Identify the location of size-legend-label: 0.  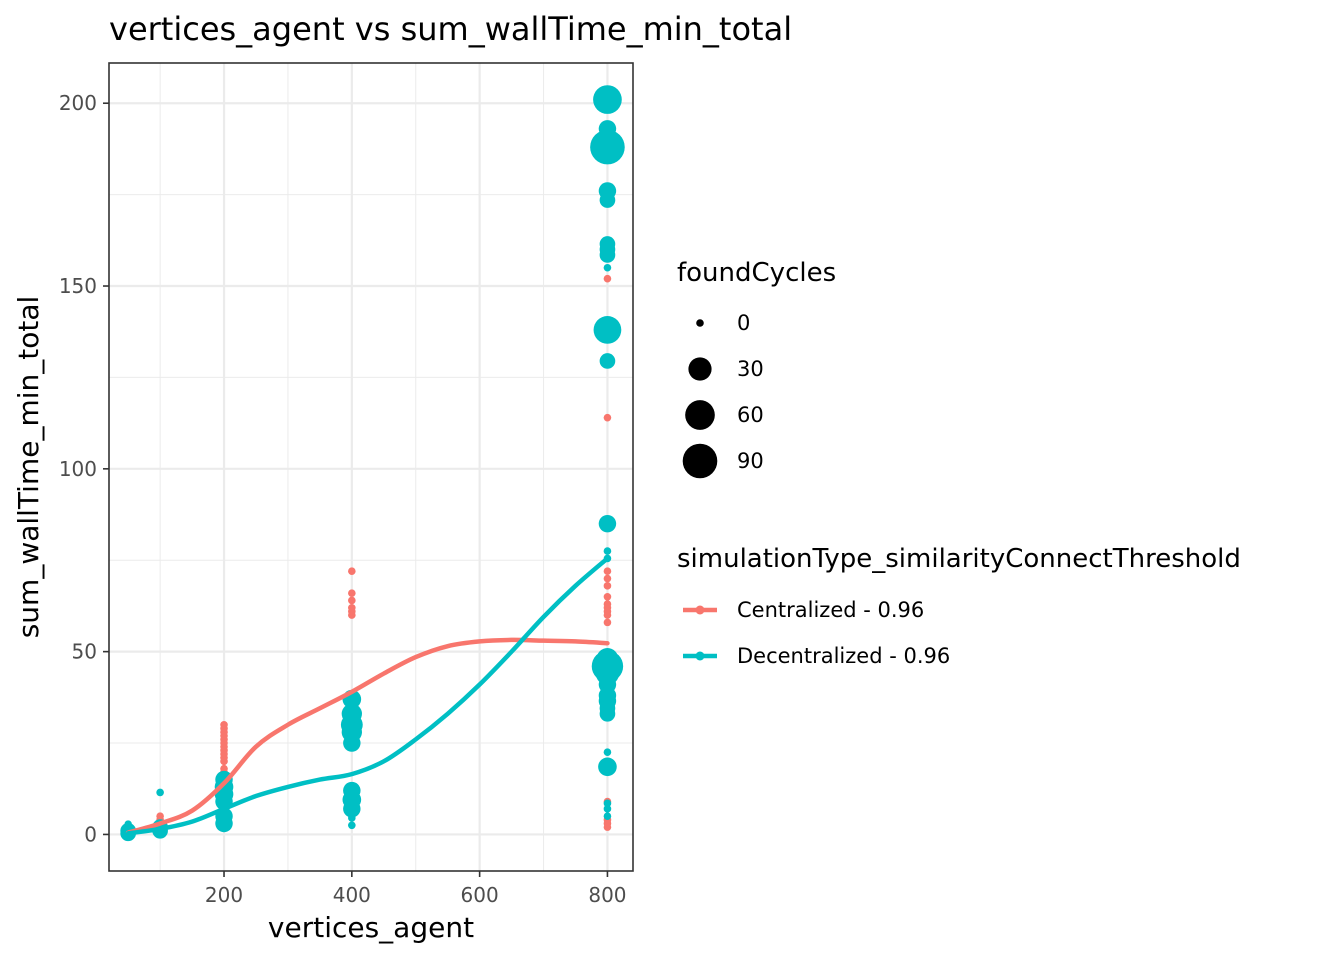
(743, 323).